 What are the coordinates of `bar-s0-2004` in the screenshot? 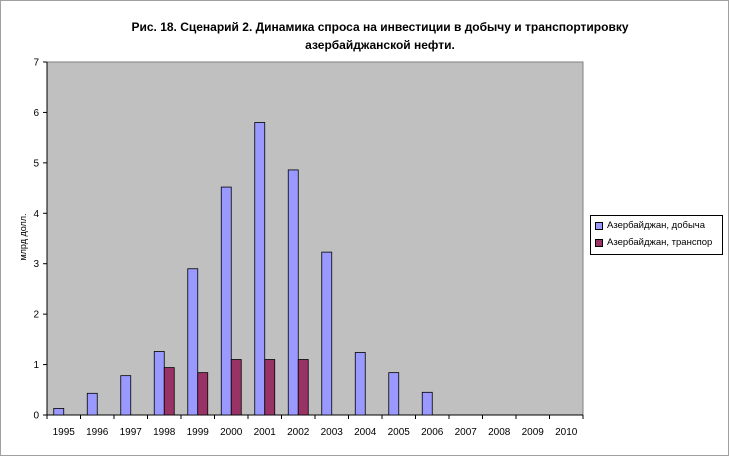 It's located at (360, 384).